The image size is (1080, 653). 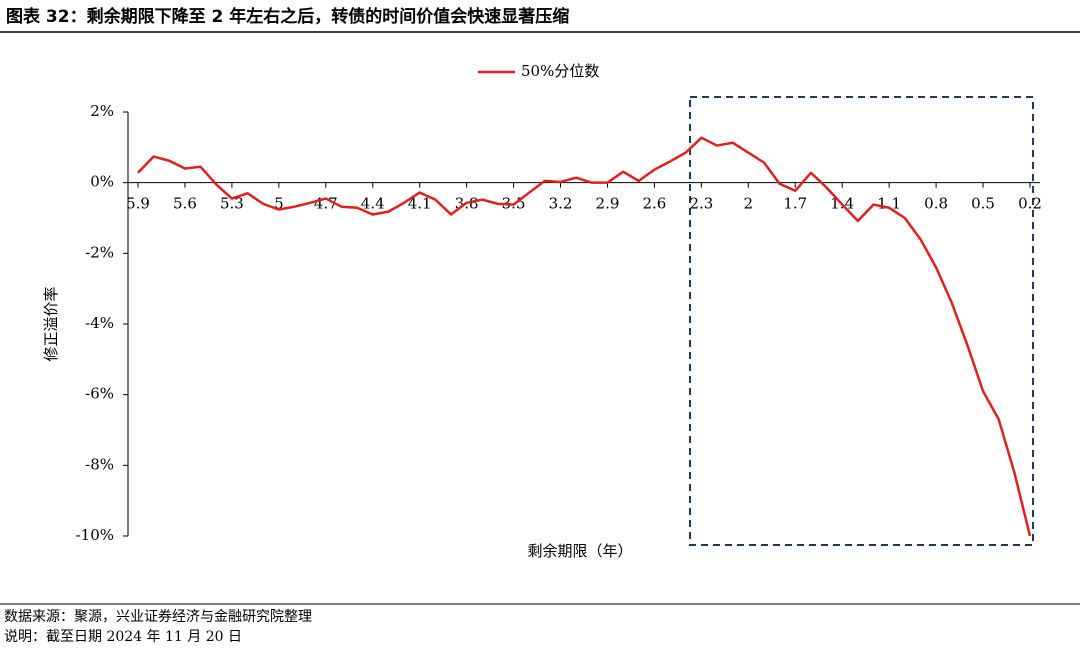 What do you see at coordinates (99, 252) in the screenshot?
I see `y-tick-label: -2%` at bounding box center [99, 252].